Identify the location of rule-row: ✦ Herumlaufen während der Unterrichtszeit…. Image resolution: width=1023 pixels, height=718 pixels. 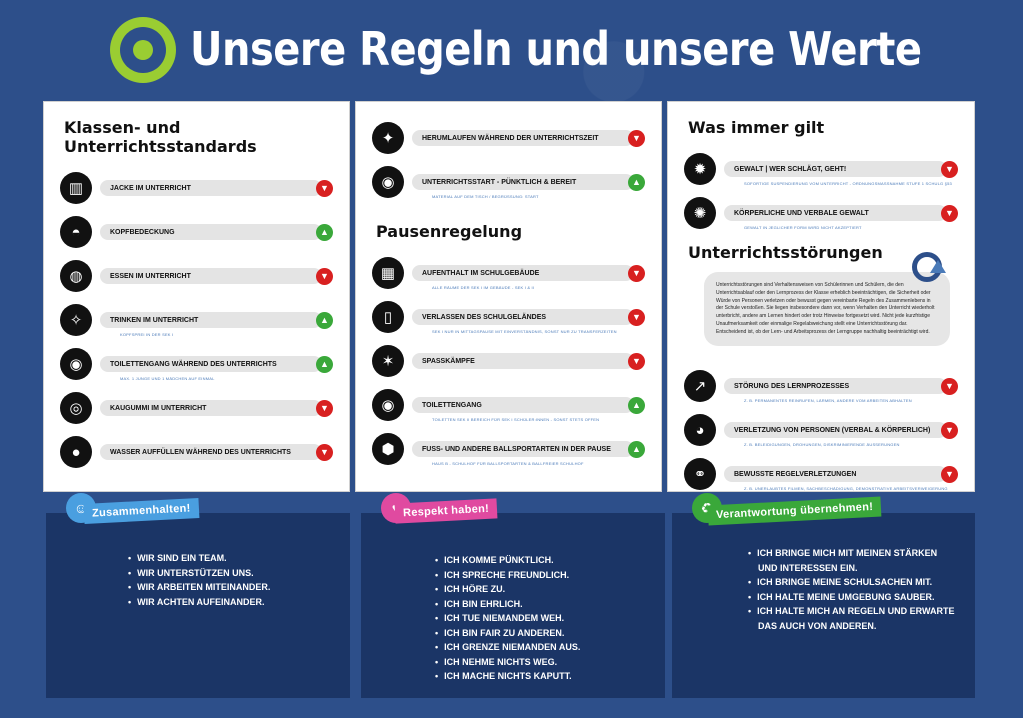
(508, 138).